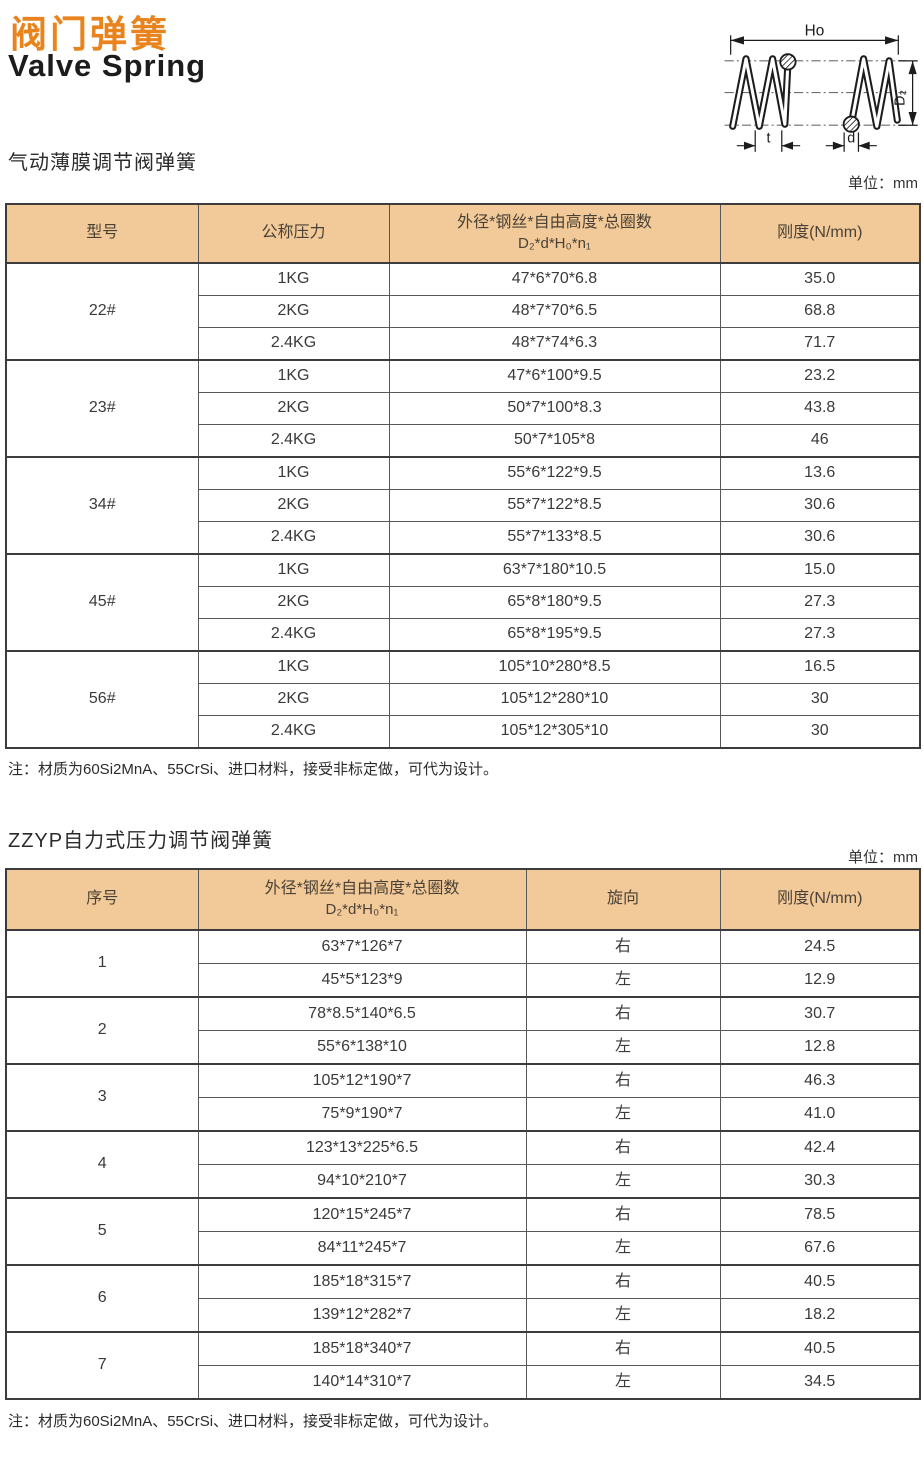 The height and width of the screenshot is (1466, 924). I want to click on spec-cell: 63*7*126*7, so click(362, 946).